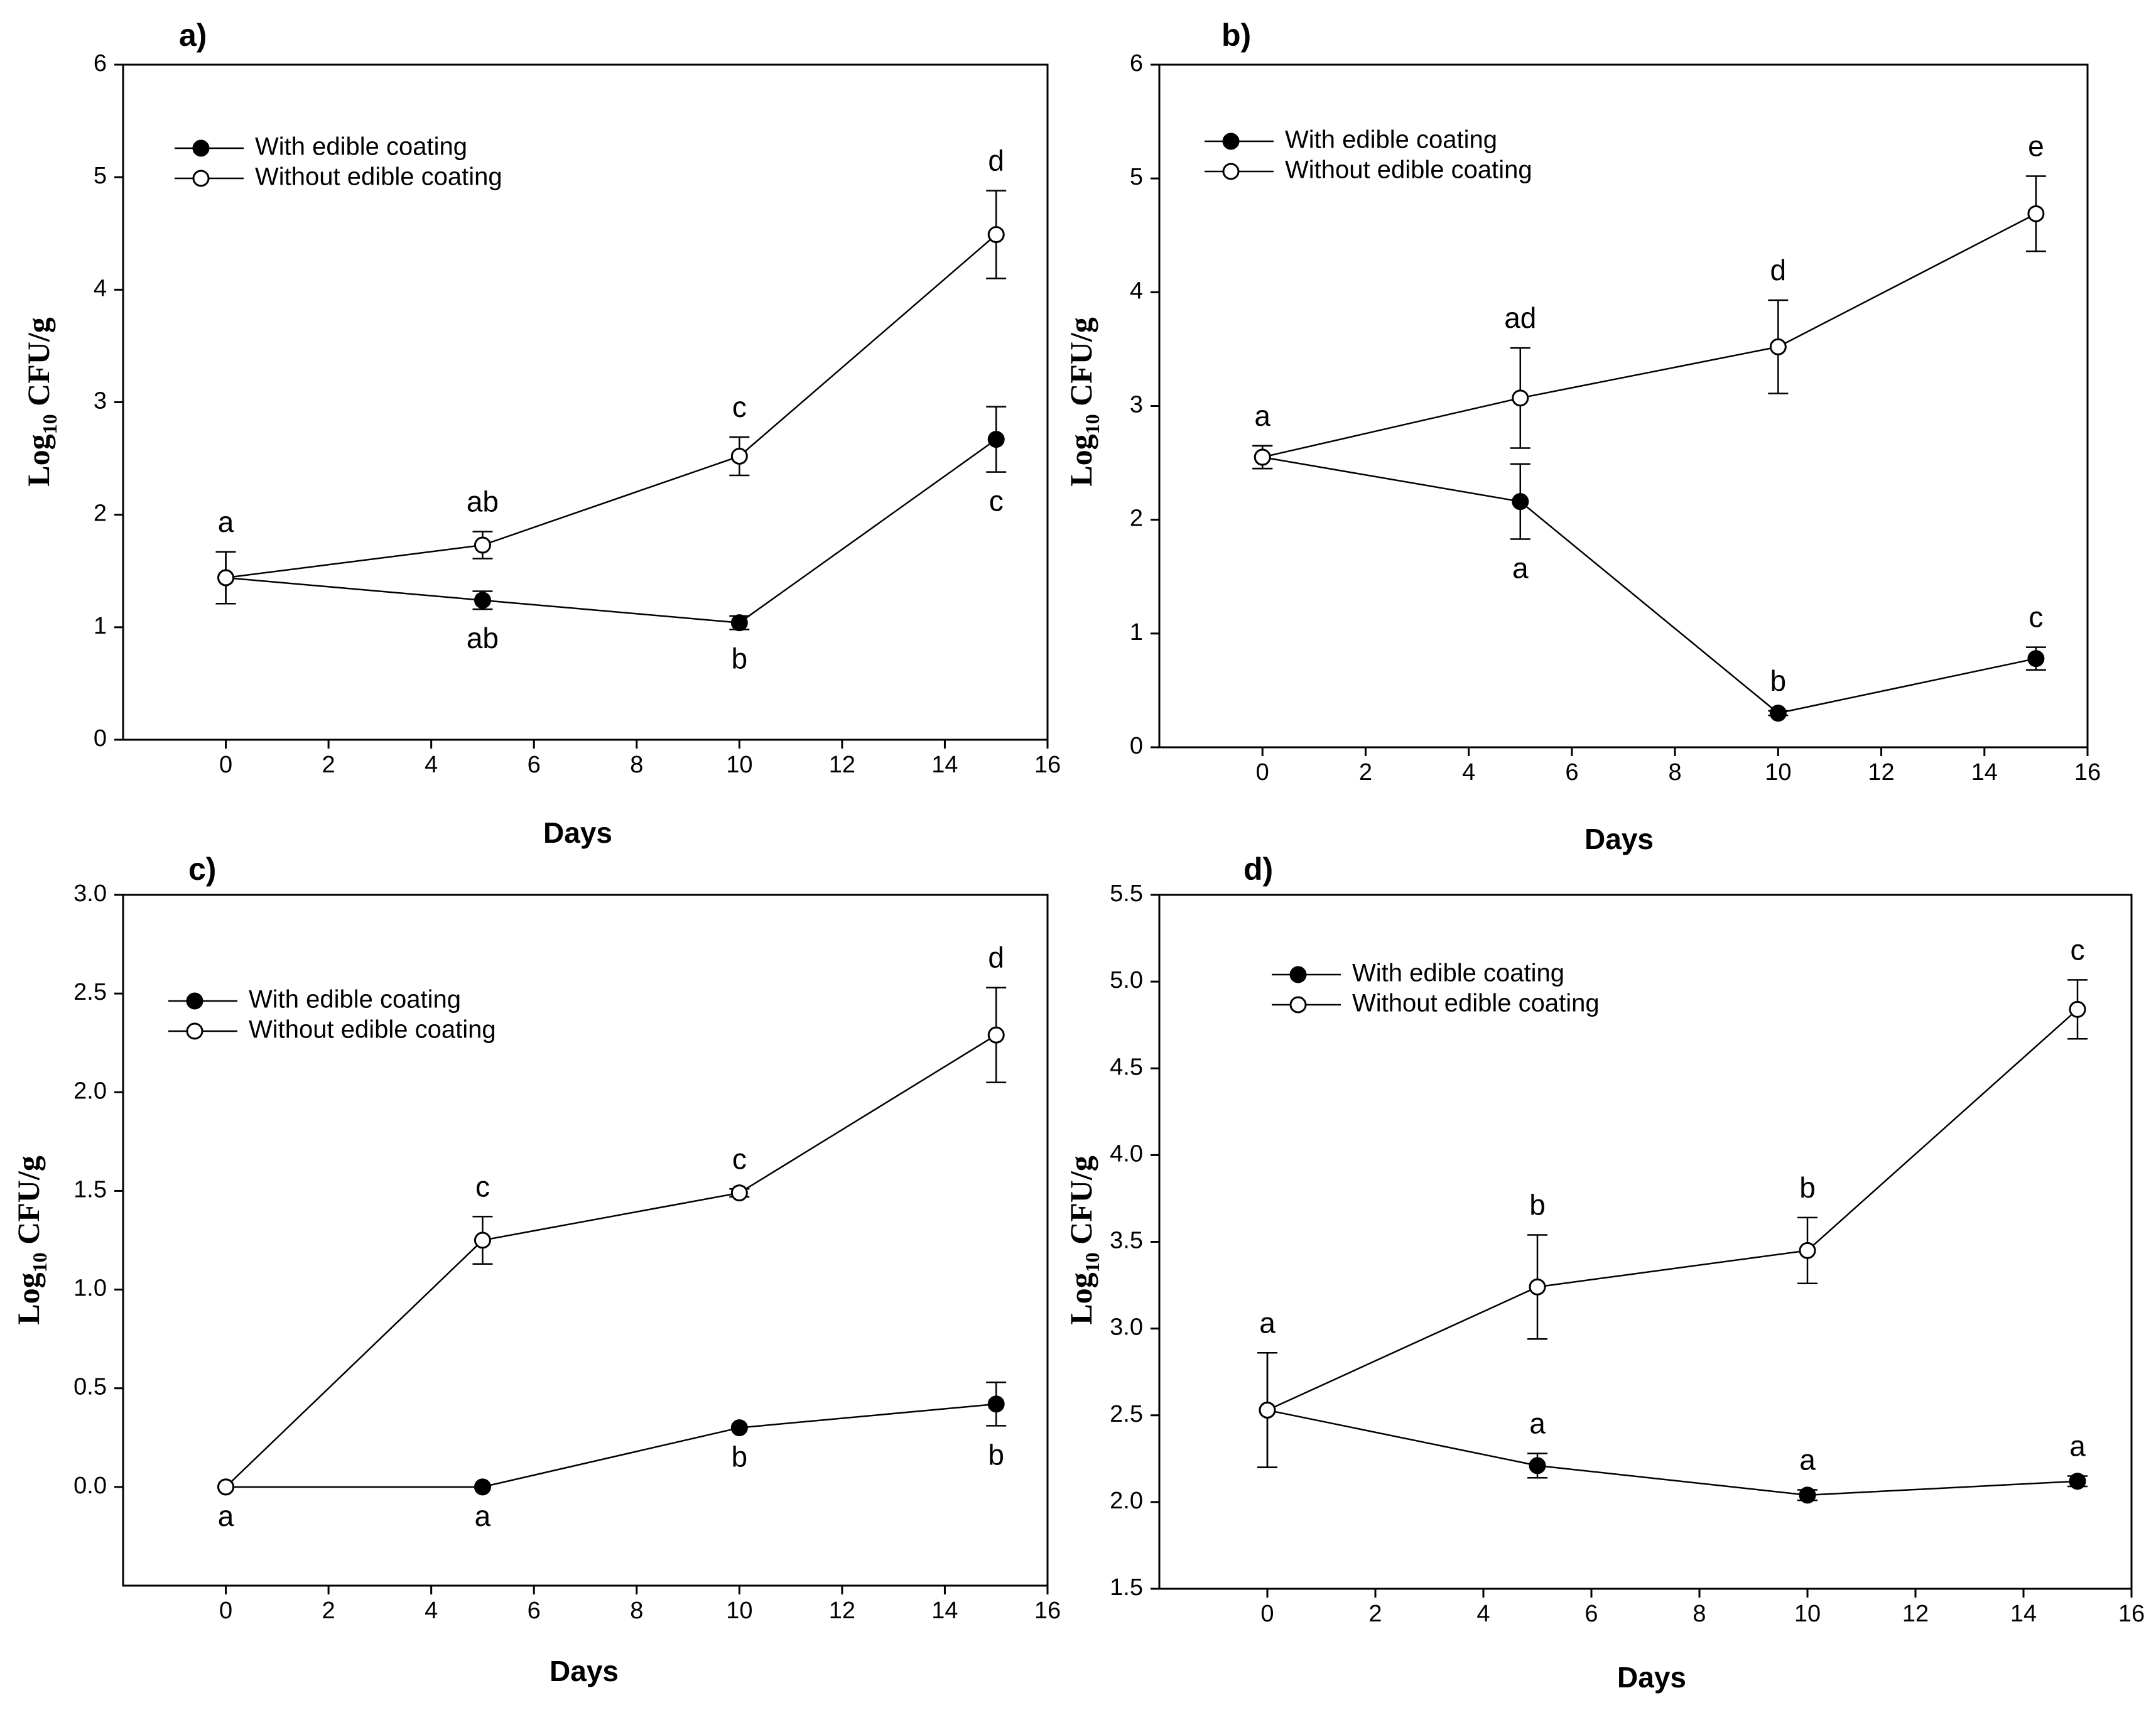  Describe the element at coordinates (90, 1486) in the screenshot. I see `y-tick-label: 0.0` at that location.